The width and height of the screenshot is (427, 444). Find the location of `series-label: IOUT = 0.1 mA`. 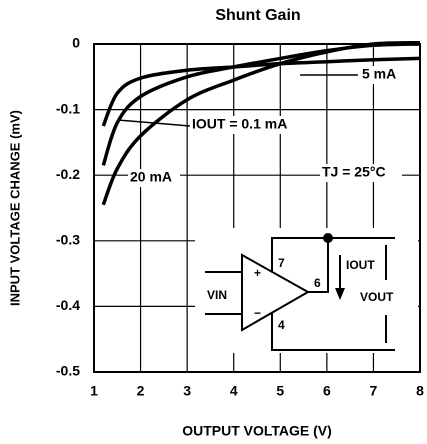

series-label: IOUT = 0.1 mA is located at coordinates (239, 124).